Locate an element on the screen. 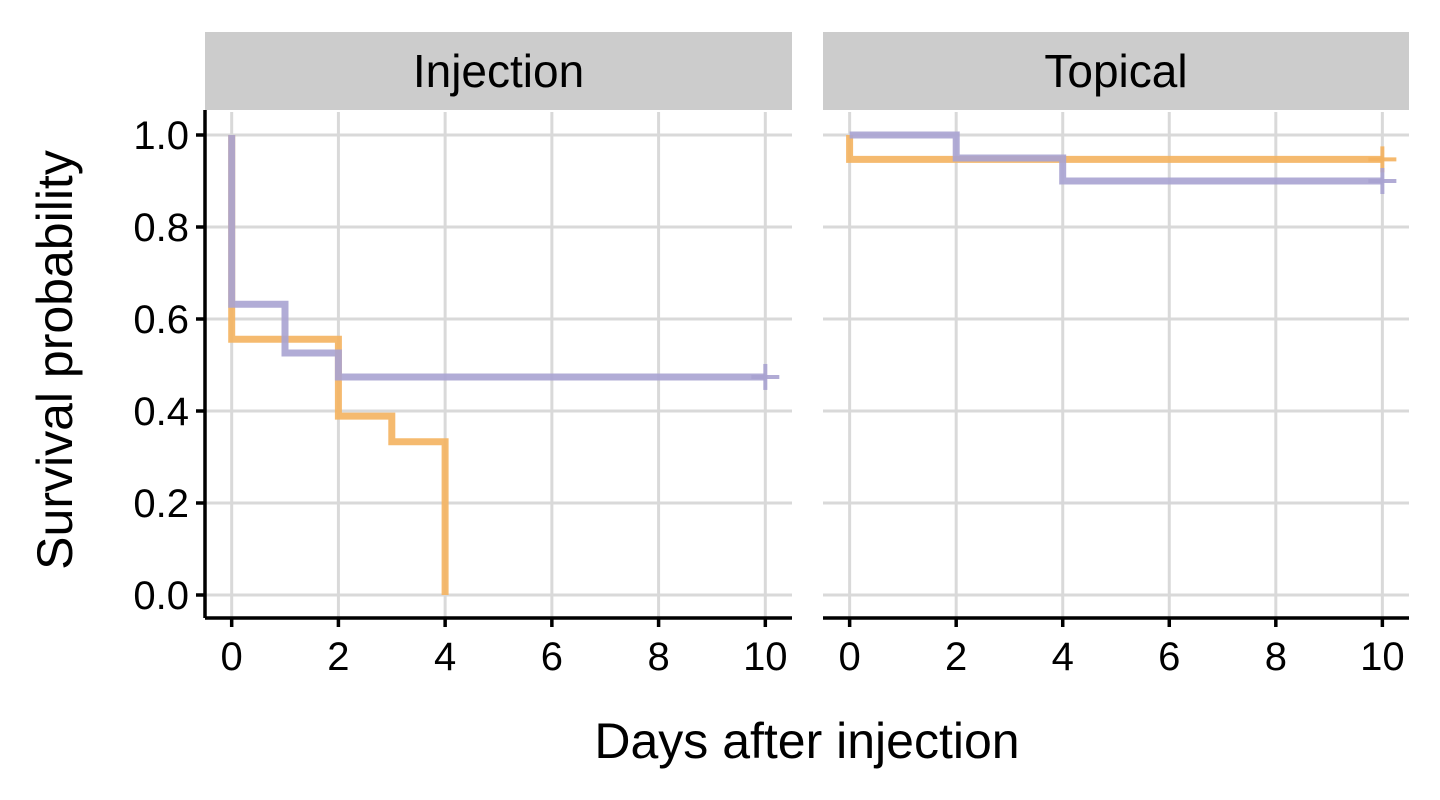 The width and height of the screenshot is (1440, 800). y-tick-label: 0.0 is located at coordinates (161, 596).